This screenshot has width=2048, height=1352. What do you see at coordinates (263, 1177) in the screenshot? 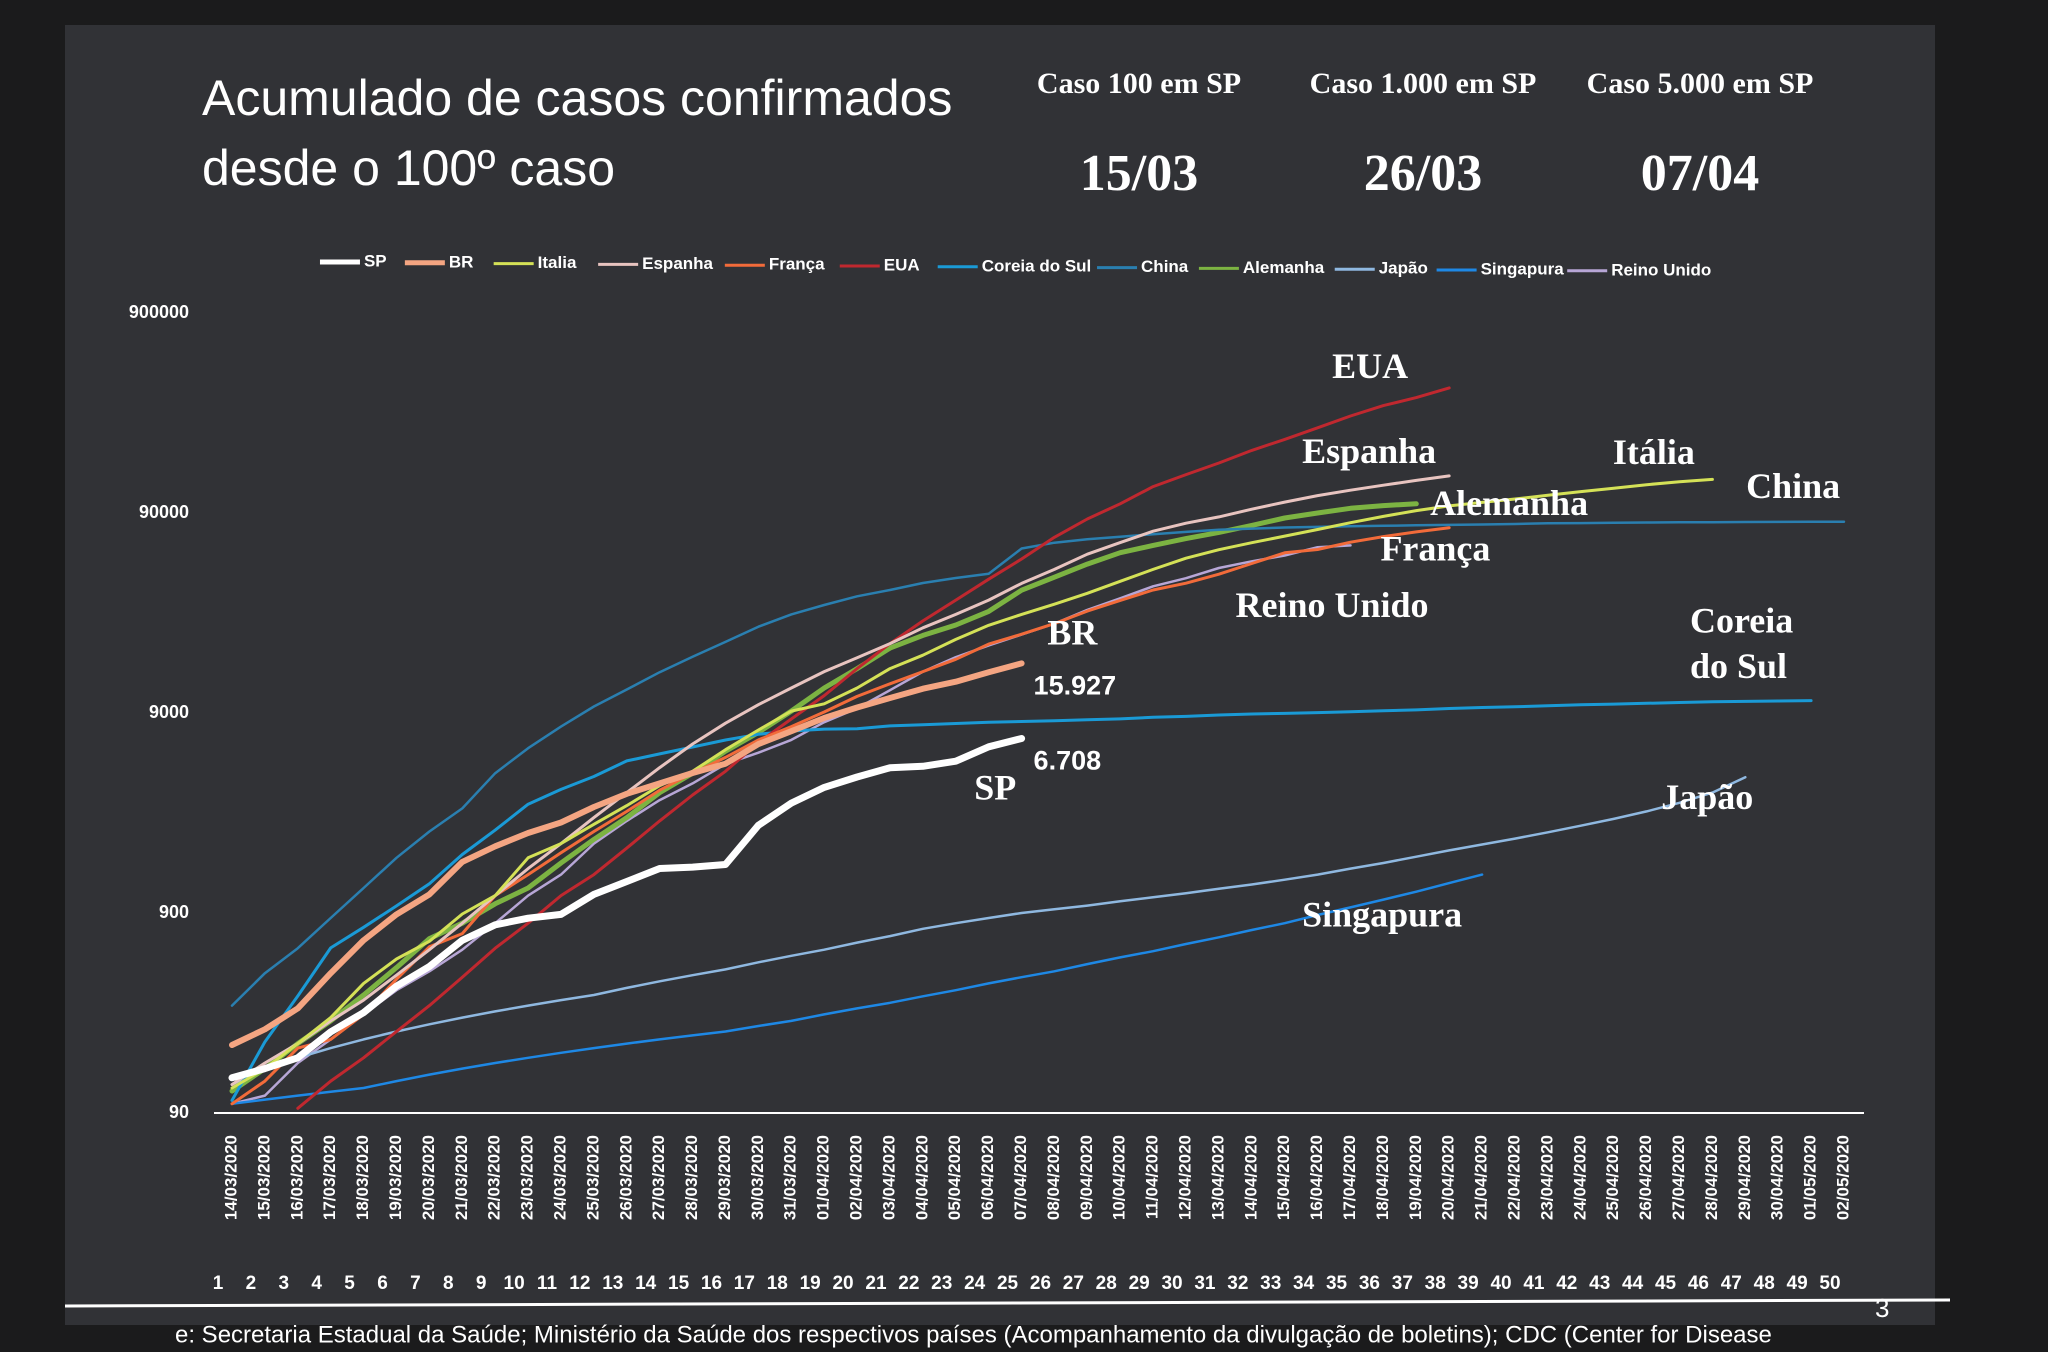
I see `x-tick-label: 15/03/2020` at bounding box center [263, 1177].